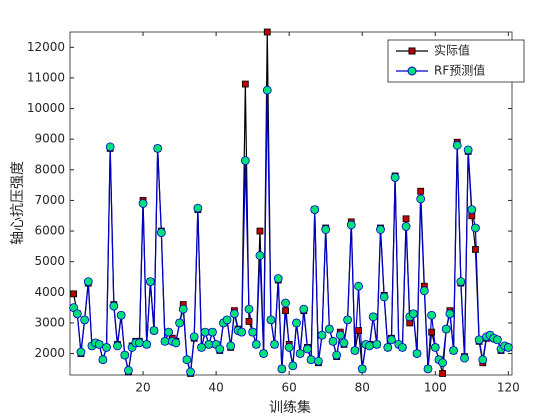  What do you see at coordinates (49, 261) in the screenshot?
I see `y-tick-label: 5000` at bounding box center [49, 261].